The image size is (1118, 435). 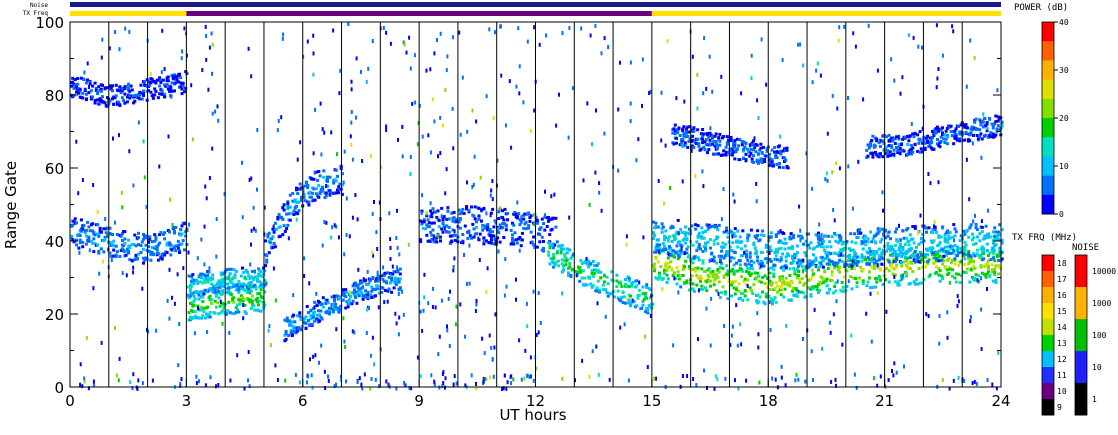 What do you see at coordinates (488, 229) in the screenshot?
I see `echo-band` at bounding box center [488, 229].